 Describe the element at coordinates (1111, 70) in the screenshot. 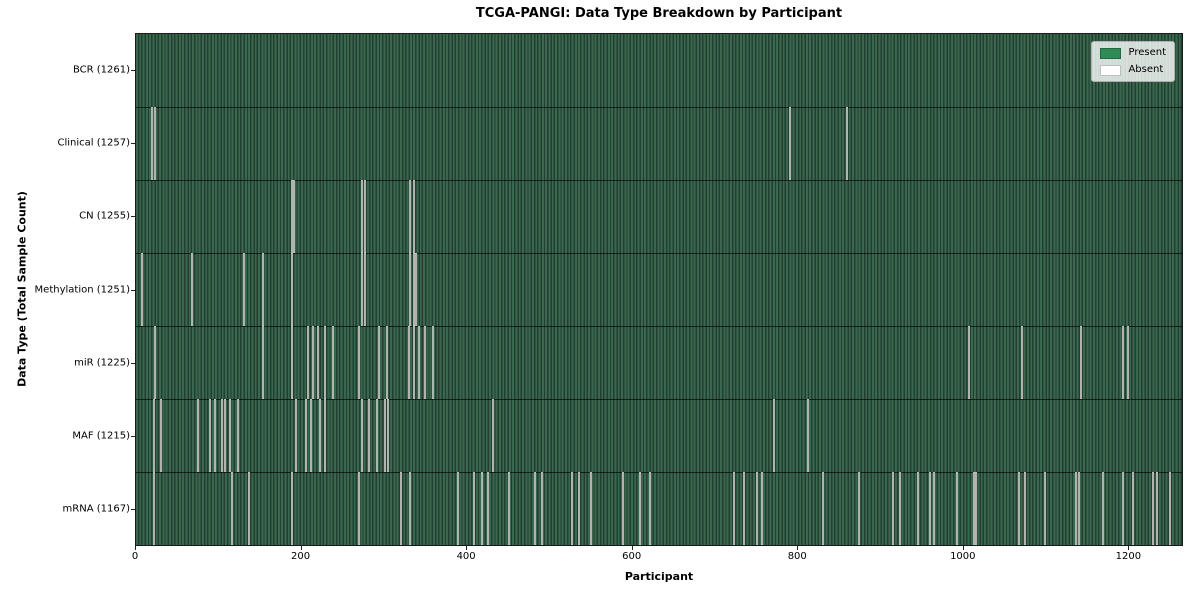

I see `legend-swatch-absent` at that location.